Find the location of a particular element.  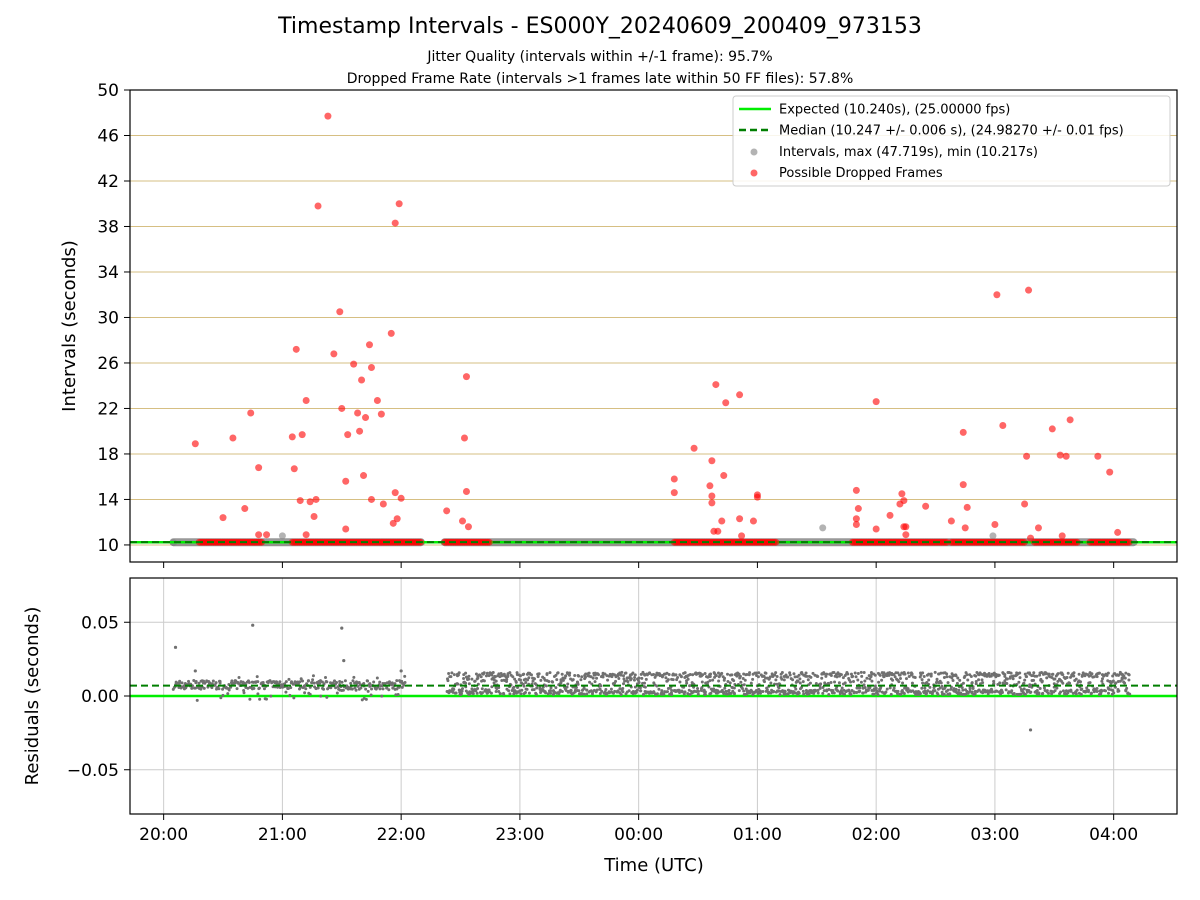

legend-box is located at coordinates (951, 141).